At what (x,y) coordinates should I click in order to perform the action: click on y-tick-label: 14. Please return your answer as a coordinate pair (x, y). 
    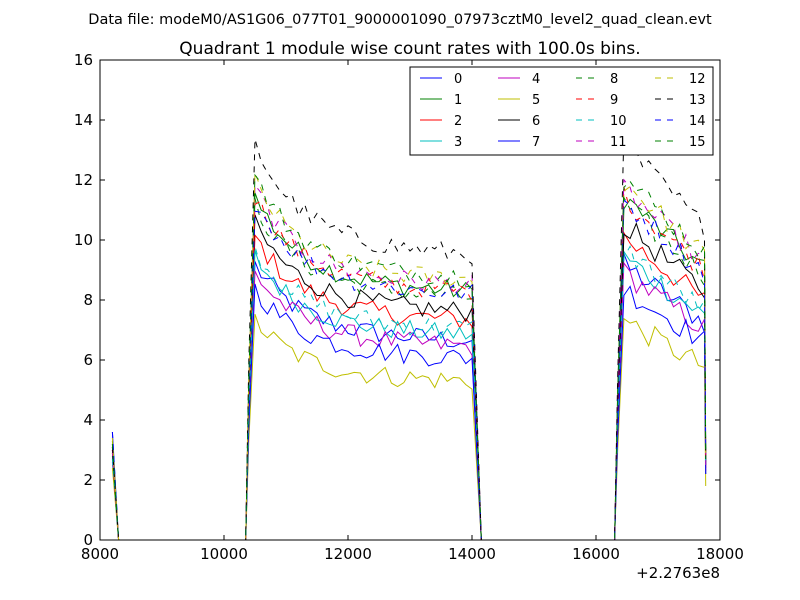
    Looking at the image, I should click on (83, 120).